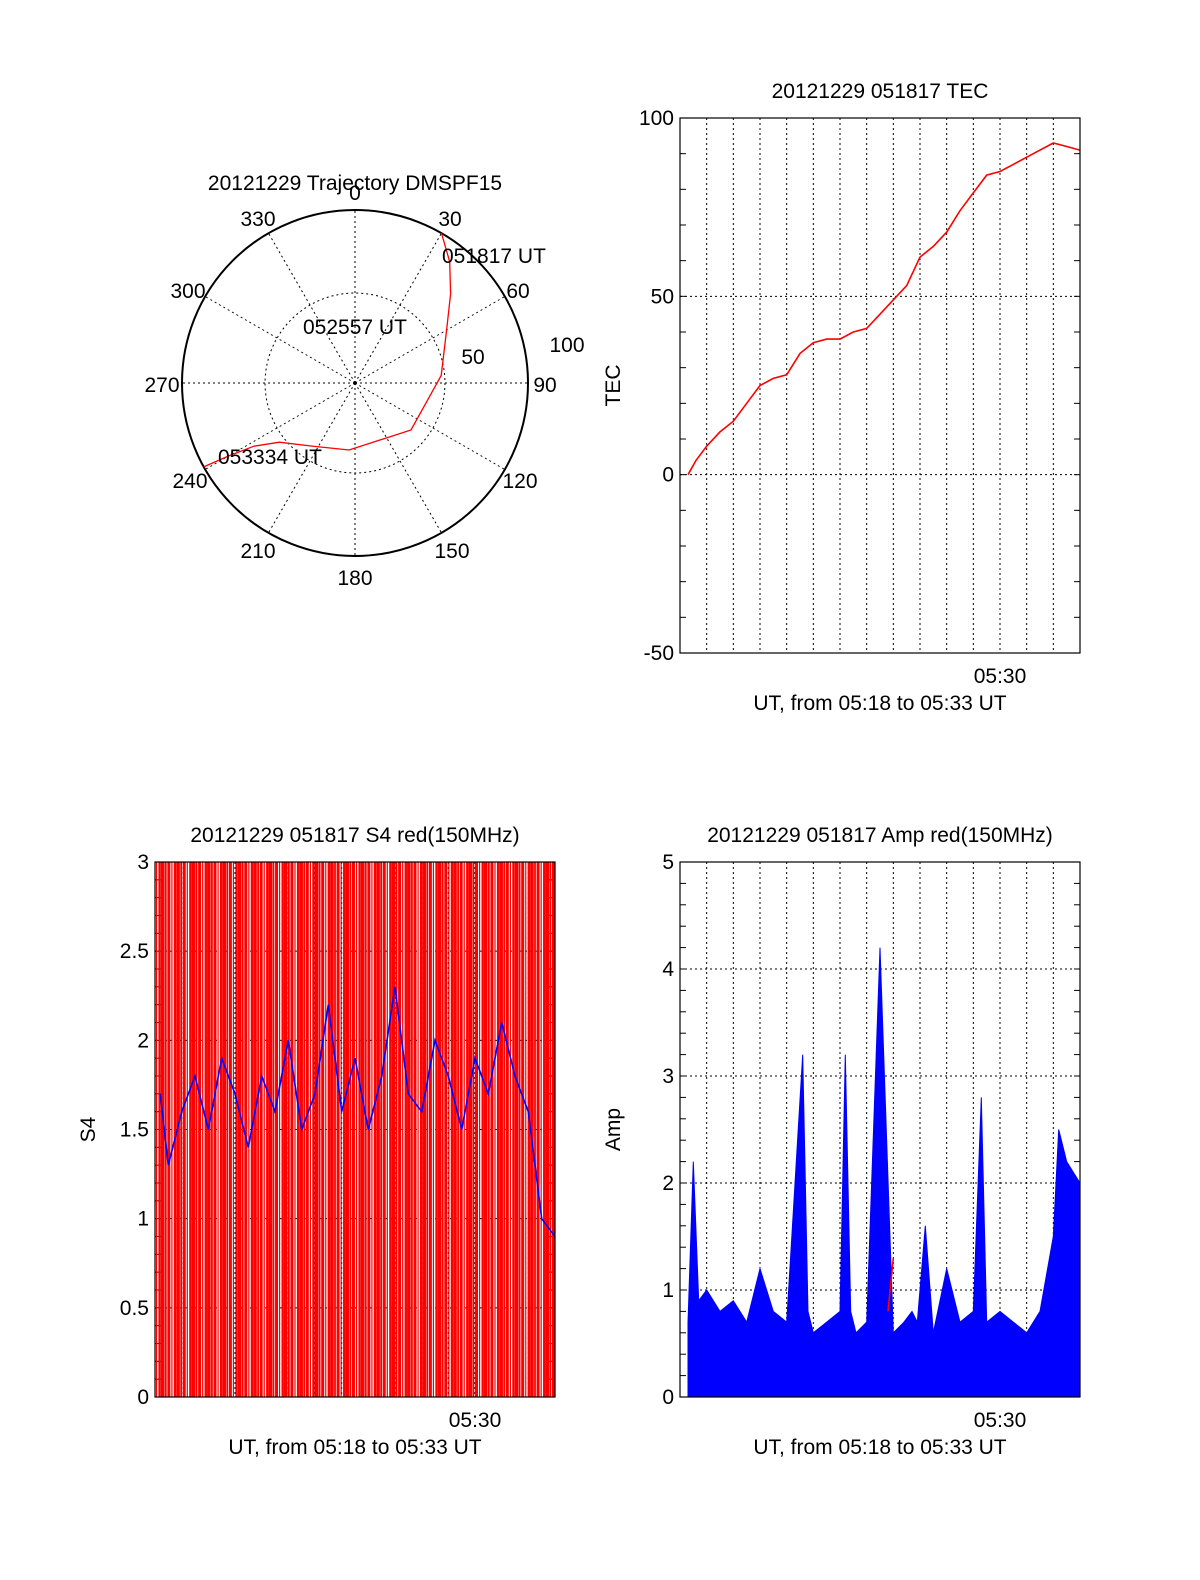 The image size is (1200, 1580). What do you see at coordinates (451, 551) in the screenshot?
I see `polar-angle-label: 150` at bounding box center [451, 551].